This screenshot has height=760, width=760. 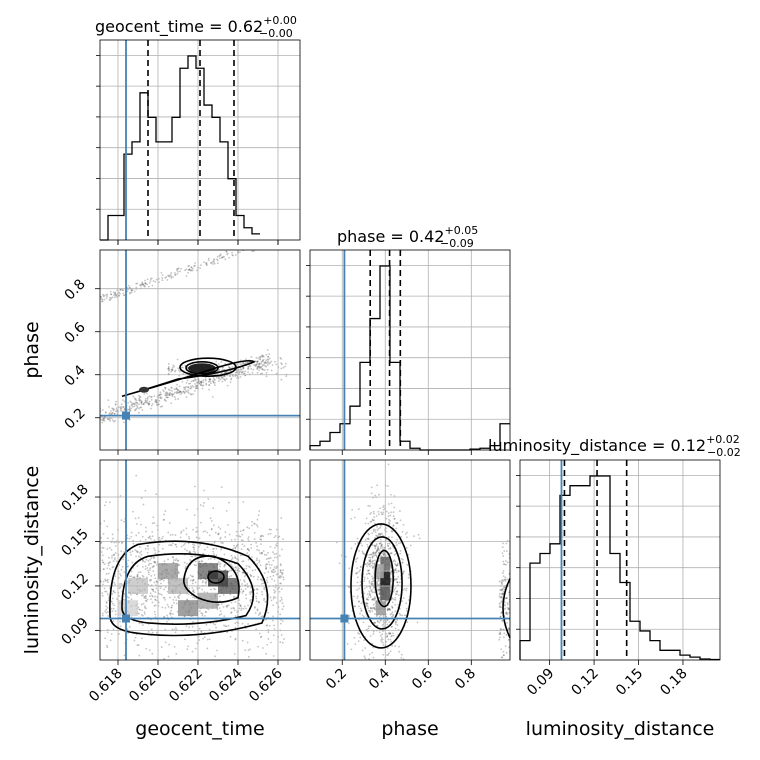 I want to click on density-blob, so click(x=144, y=389).